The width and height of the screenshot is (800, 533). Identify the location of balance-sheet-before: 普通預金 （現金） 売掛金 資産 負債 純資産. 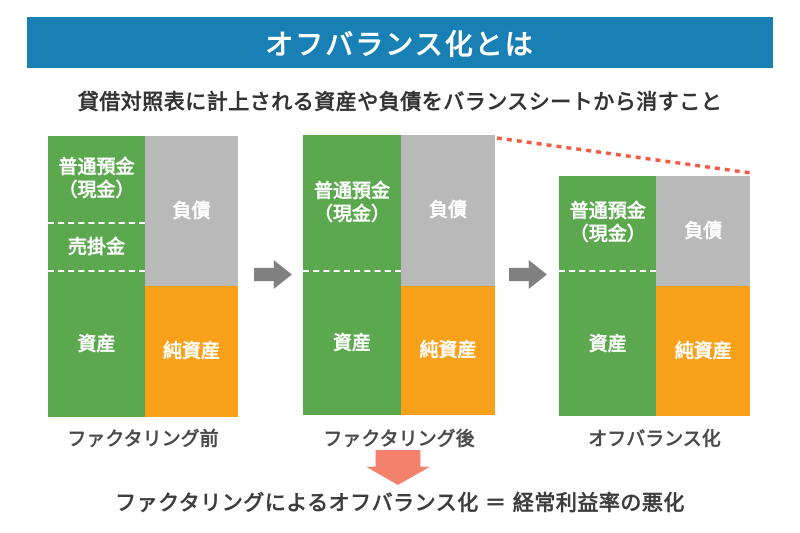
(143, 276).